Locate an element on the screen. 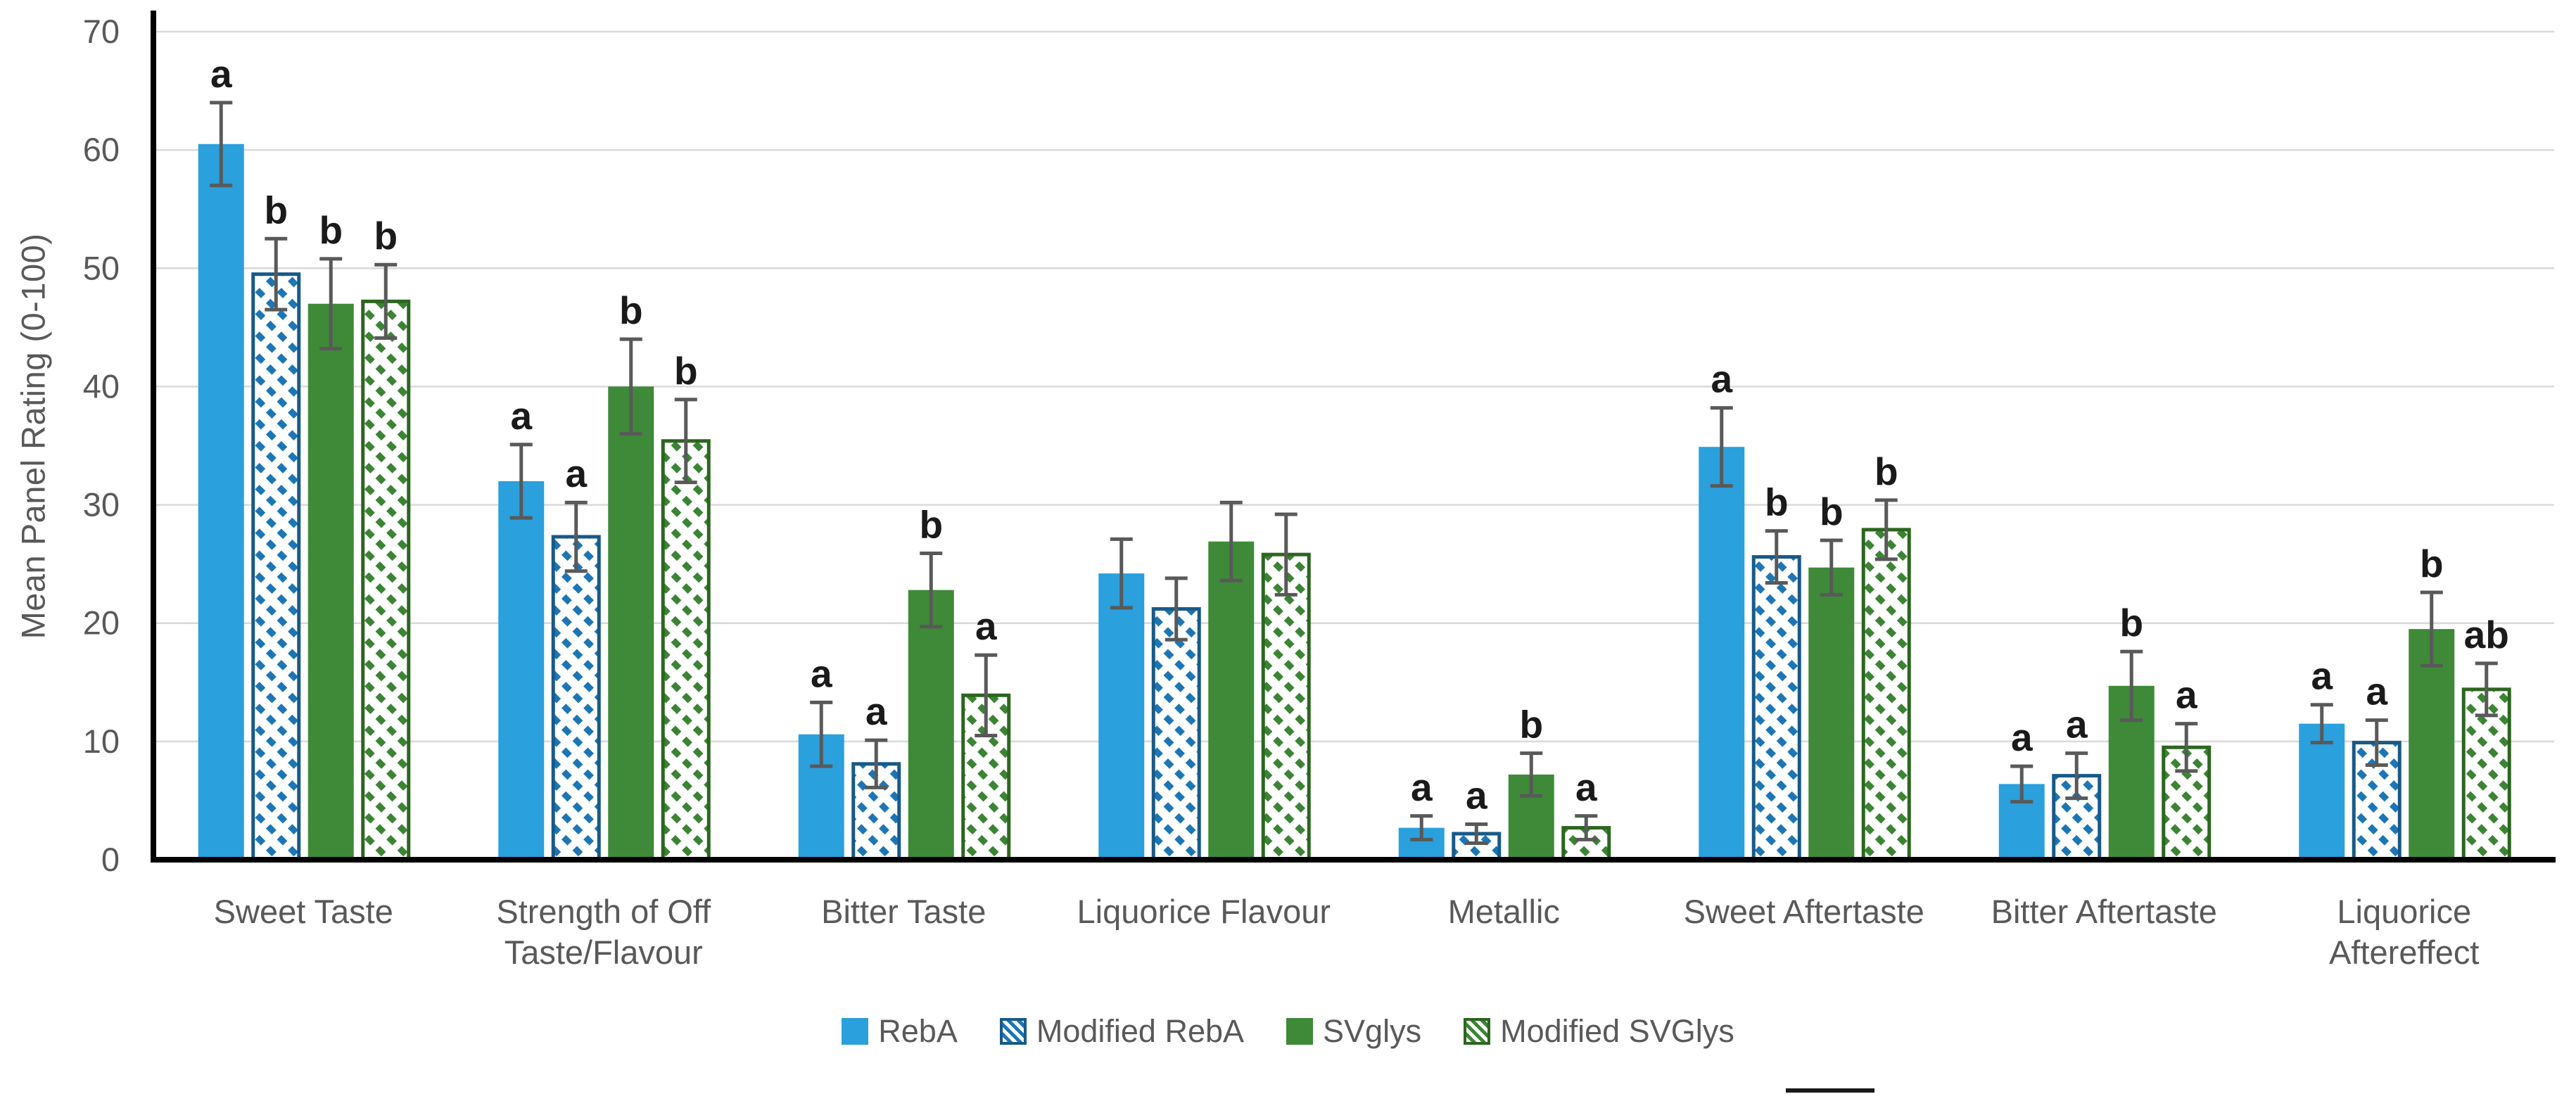 Image resolution: width=2576 pixels, height=1113 pixels. category-label: Sweet Aftertaste is located at coordinates (1804, 911).